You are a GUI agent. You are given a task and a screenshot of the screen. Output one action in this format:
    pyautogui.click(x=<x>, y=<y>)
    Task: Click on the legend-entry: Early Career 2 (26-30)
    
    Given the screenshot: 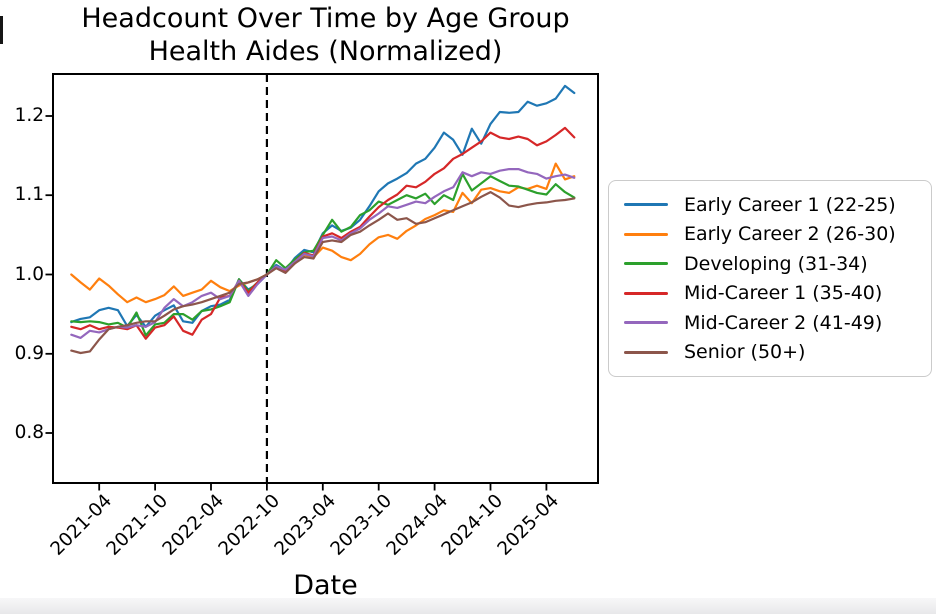 What is the action you would take?
    pyautogui.click(x=770, y=234)
    